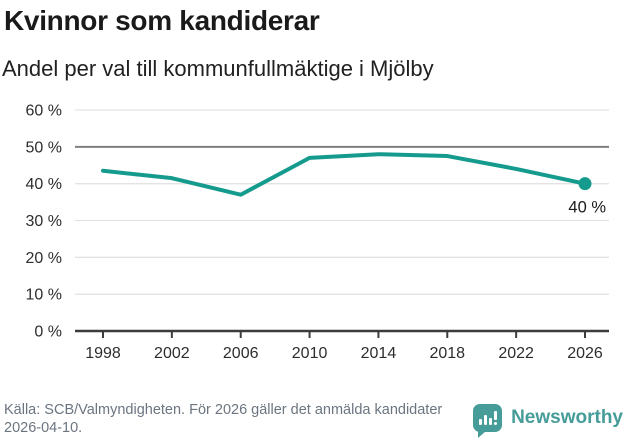  Describe the element at coordinates (495, 417) in the screenshot. I see `exclamation-icon` at that location.